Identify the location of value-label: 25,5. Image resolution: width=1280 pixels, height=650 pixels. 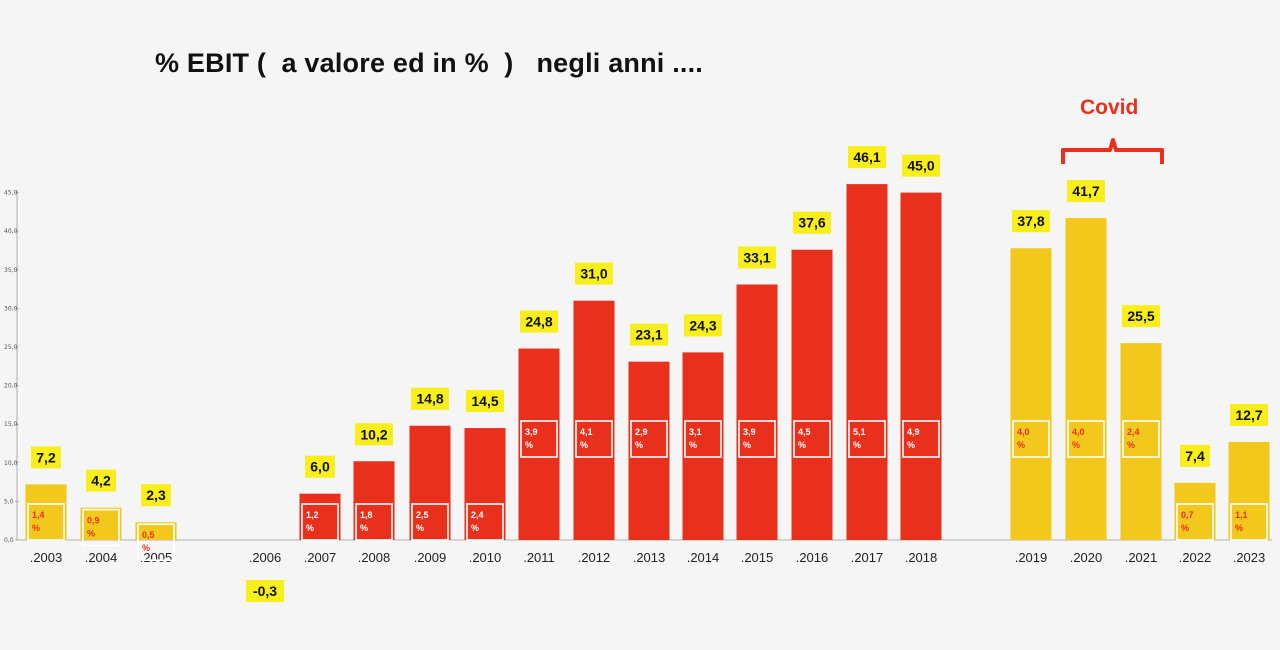
(1140, 316).